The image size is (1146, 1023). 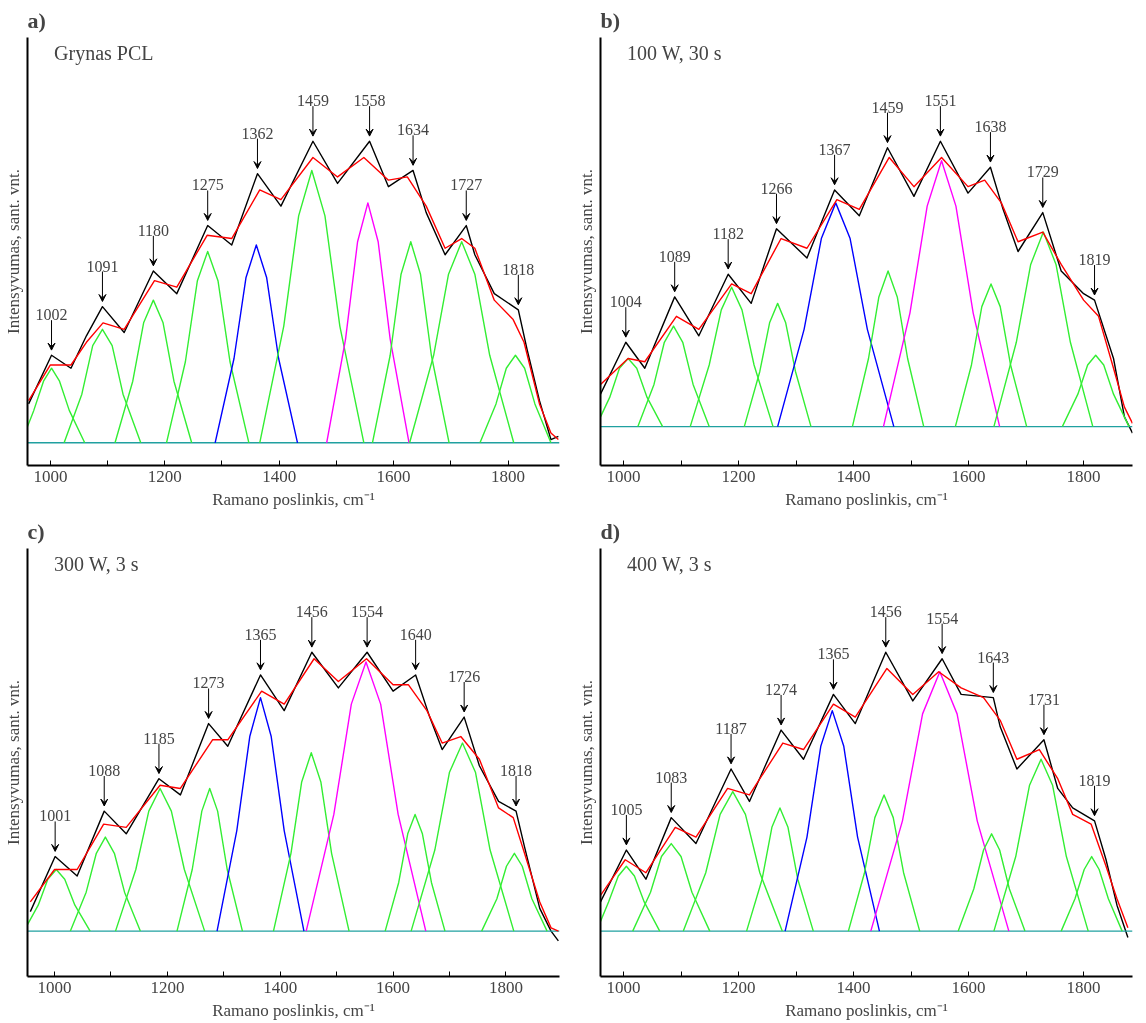 I want to click on annotation: 1551, so click(x=940, y=101).